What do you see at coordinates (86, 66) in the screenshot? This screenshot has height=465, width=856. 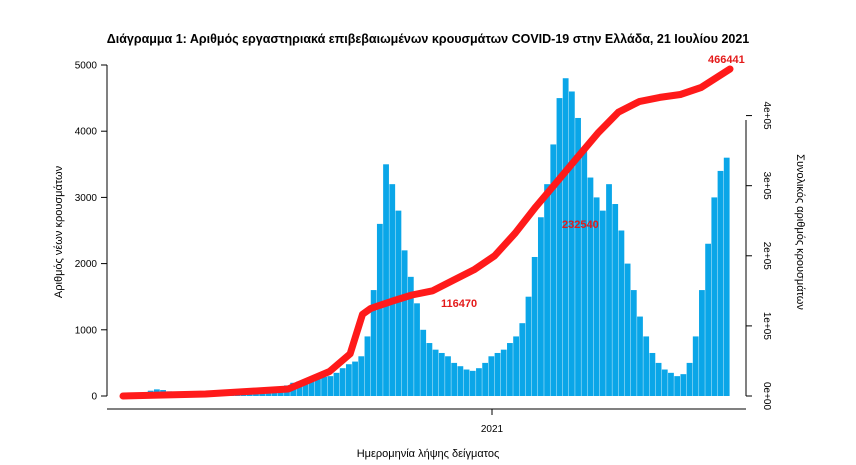 I see `y-tick-label-left-5: 5000` at bounding box center [86, 66].